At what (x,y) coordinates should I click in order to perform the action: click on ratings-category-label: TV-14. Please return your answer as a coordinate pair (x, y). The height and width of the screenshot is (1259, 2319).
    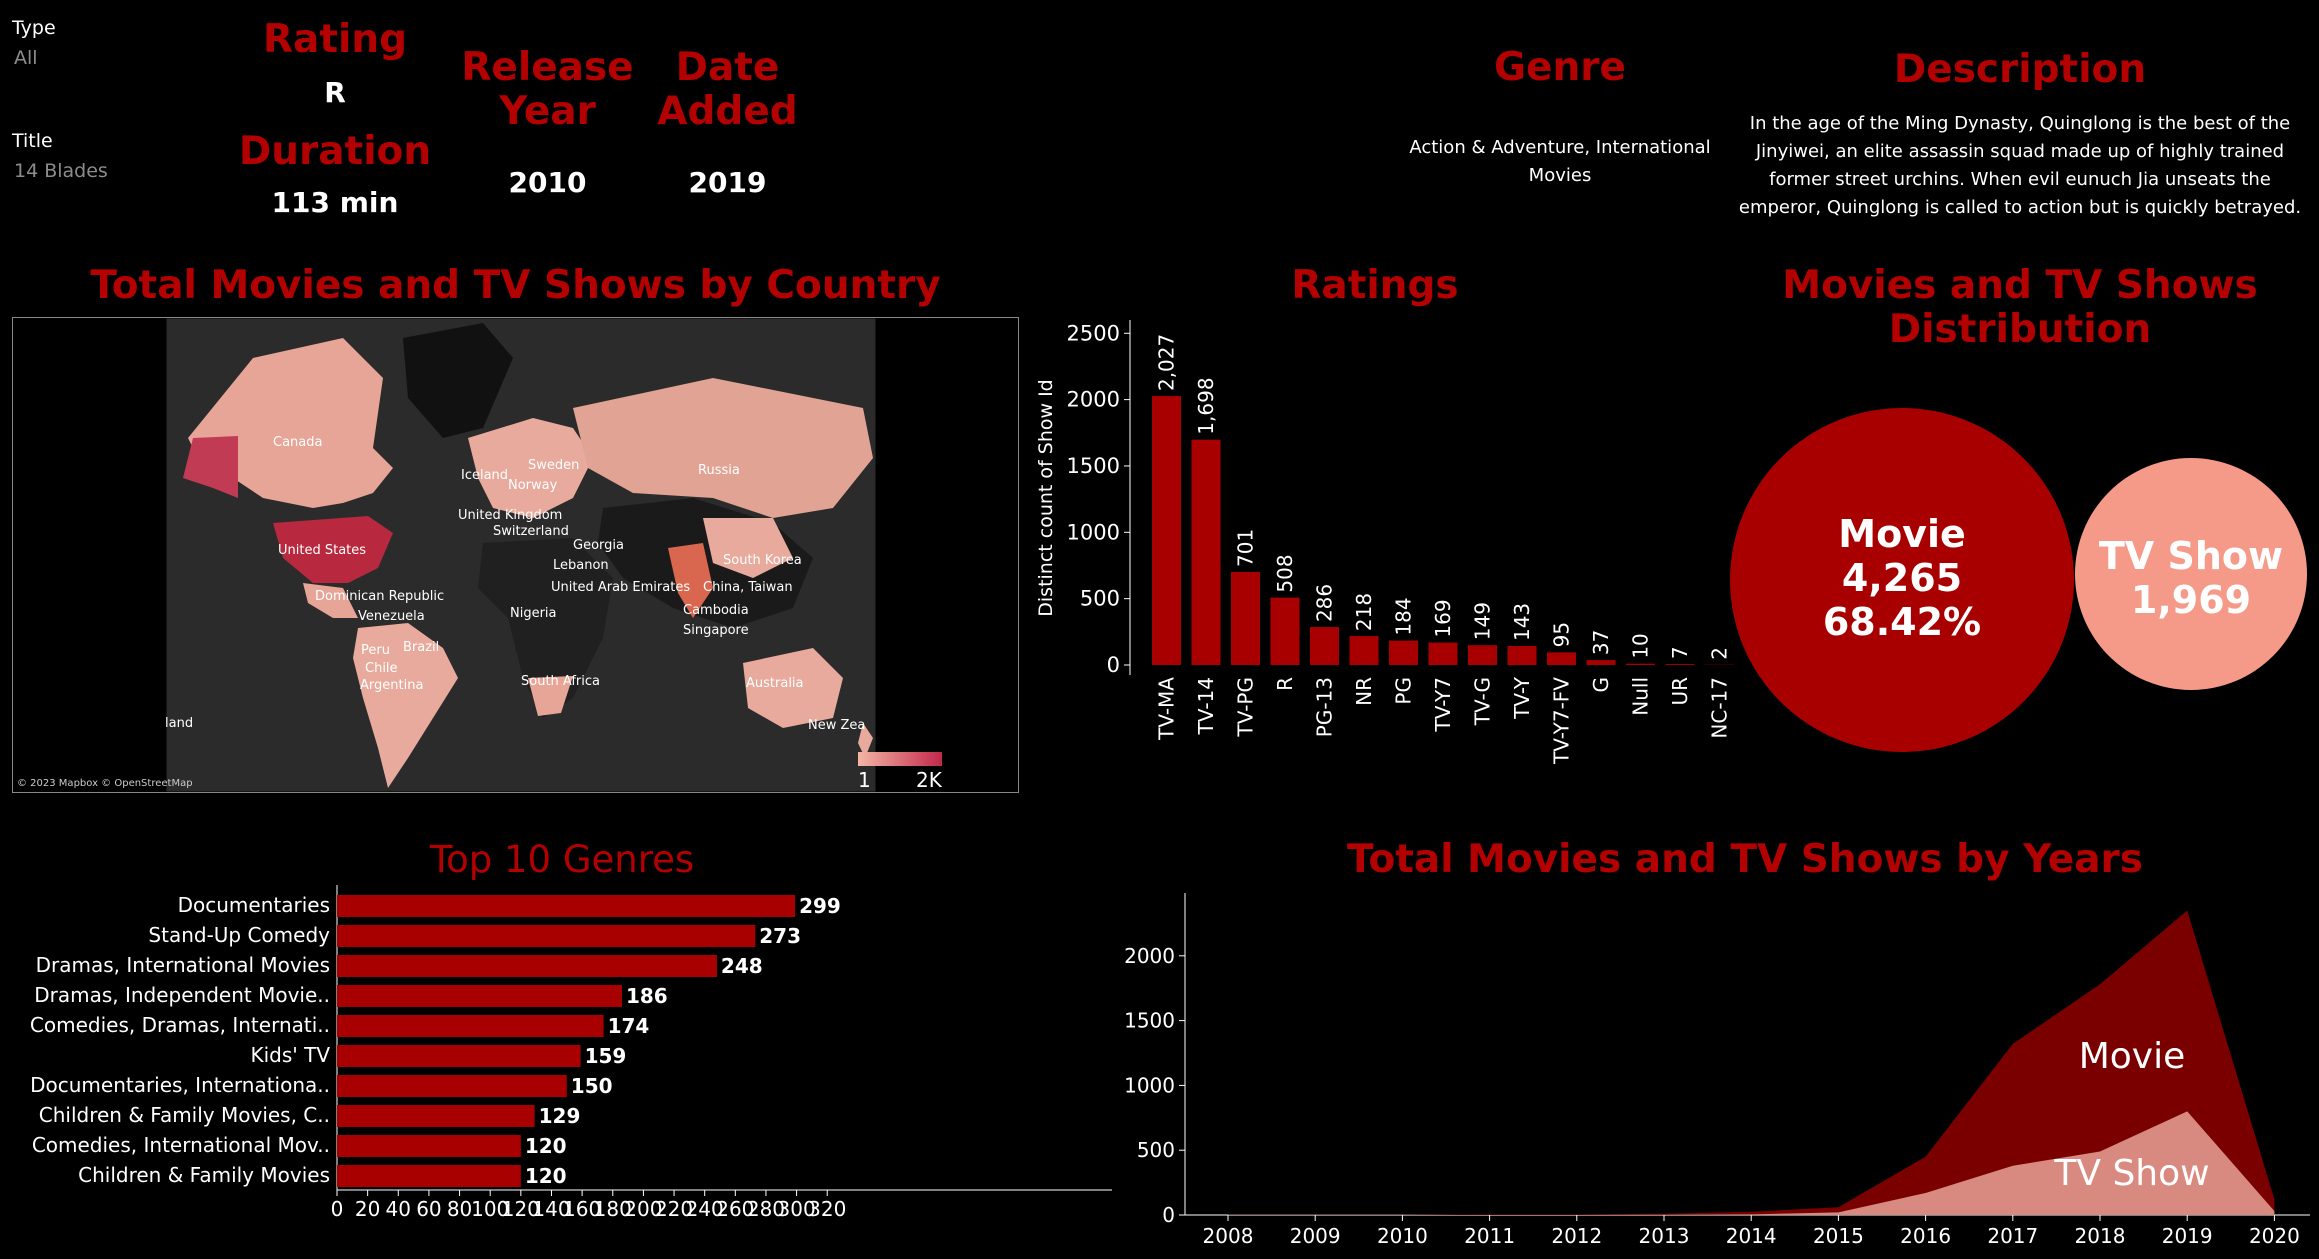
    Looking at the image, I should click on (1206, 706).